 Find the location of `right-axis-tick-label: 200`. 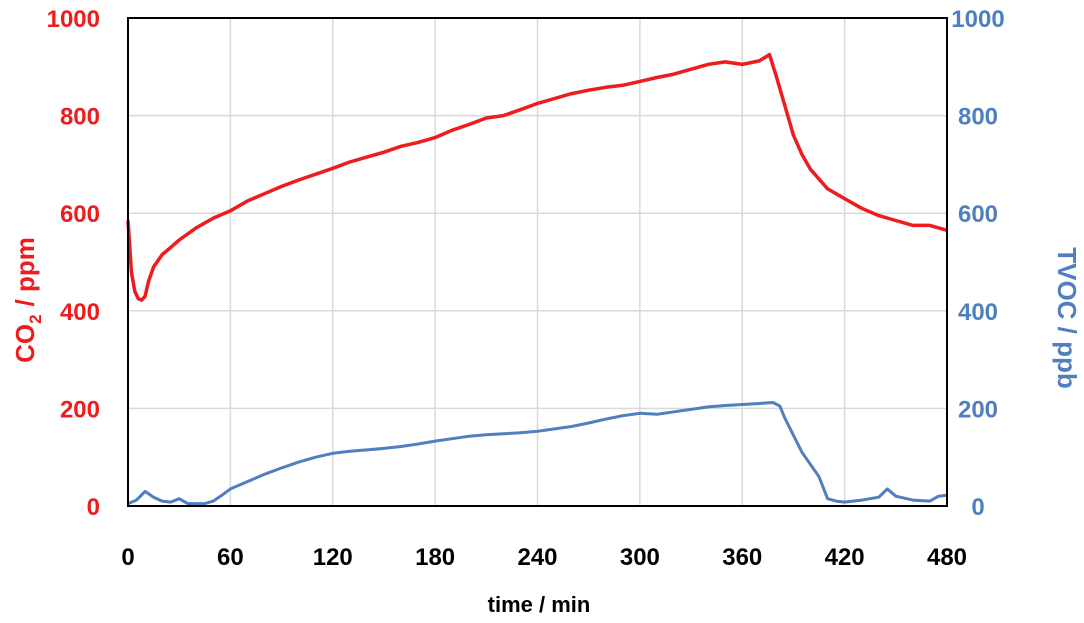

right-axis-tick-label: 200 is located at coordinates (978, 409).